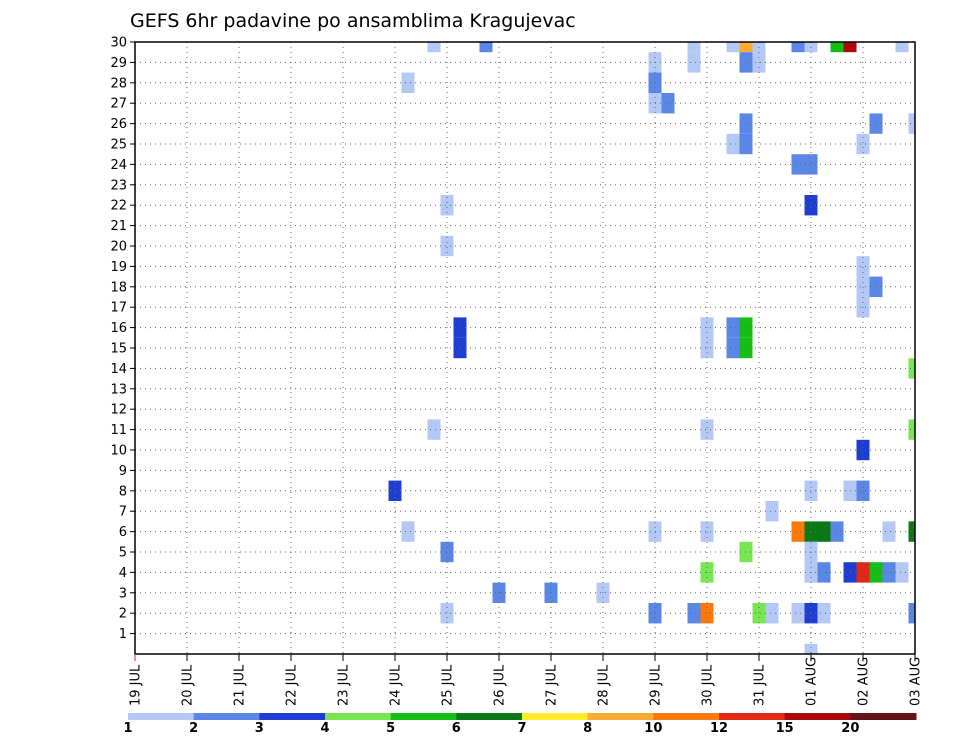 The image size is (960, 742). I want to click on x-tick-label-7: 26 JUL, so click(500, 685).